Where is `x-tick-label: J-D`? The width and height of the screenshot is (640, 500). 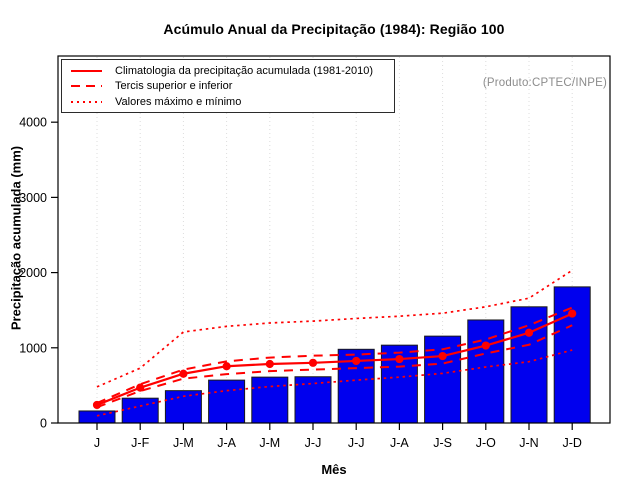
x-tick-label: J-D is located at coordinates (571, 443).